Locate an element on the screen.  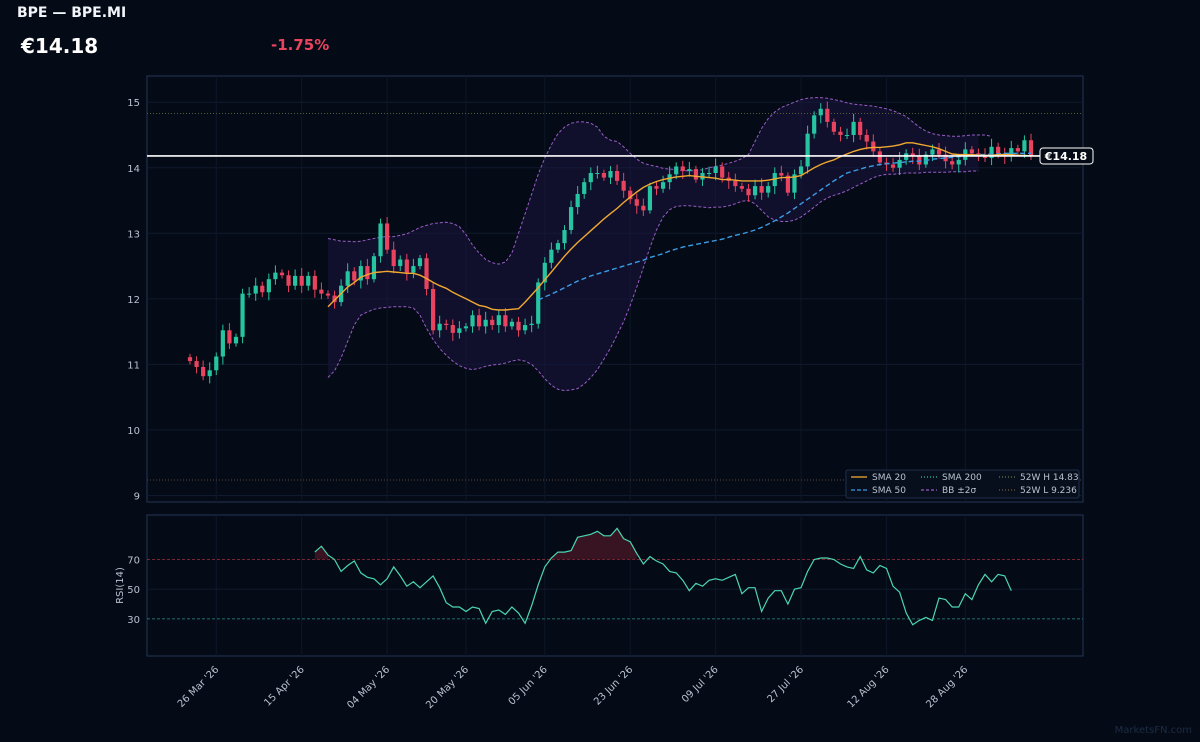
y-tick-label: 11 is located at coordinates (133, 365).